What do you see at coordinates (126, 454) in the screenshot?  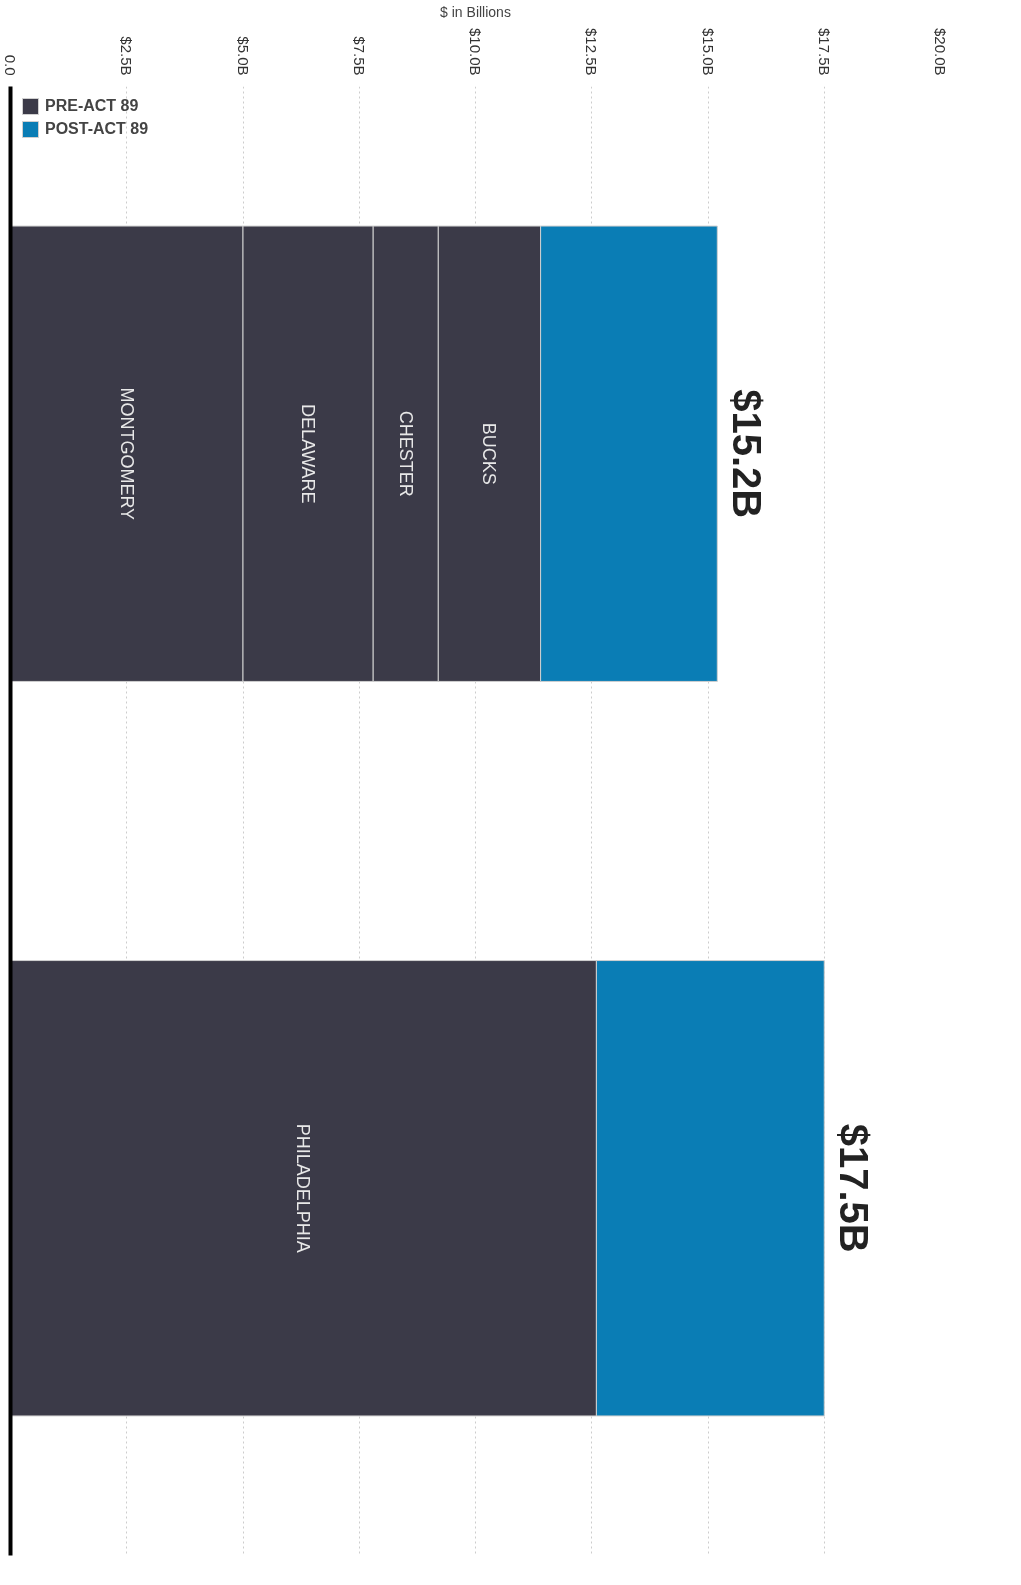 I see `data-label: MONTGOMERY` at bounding box center [126, 454].